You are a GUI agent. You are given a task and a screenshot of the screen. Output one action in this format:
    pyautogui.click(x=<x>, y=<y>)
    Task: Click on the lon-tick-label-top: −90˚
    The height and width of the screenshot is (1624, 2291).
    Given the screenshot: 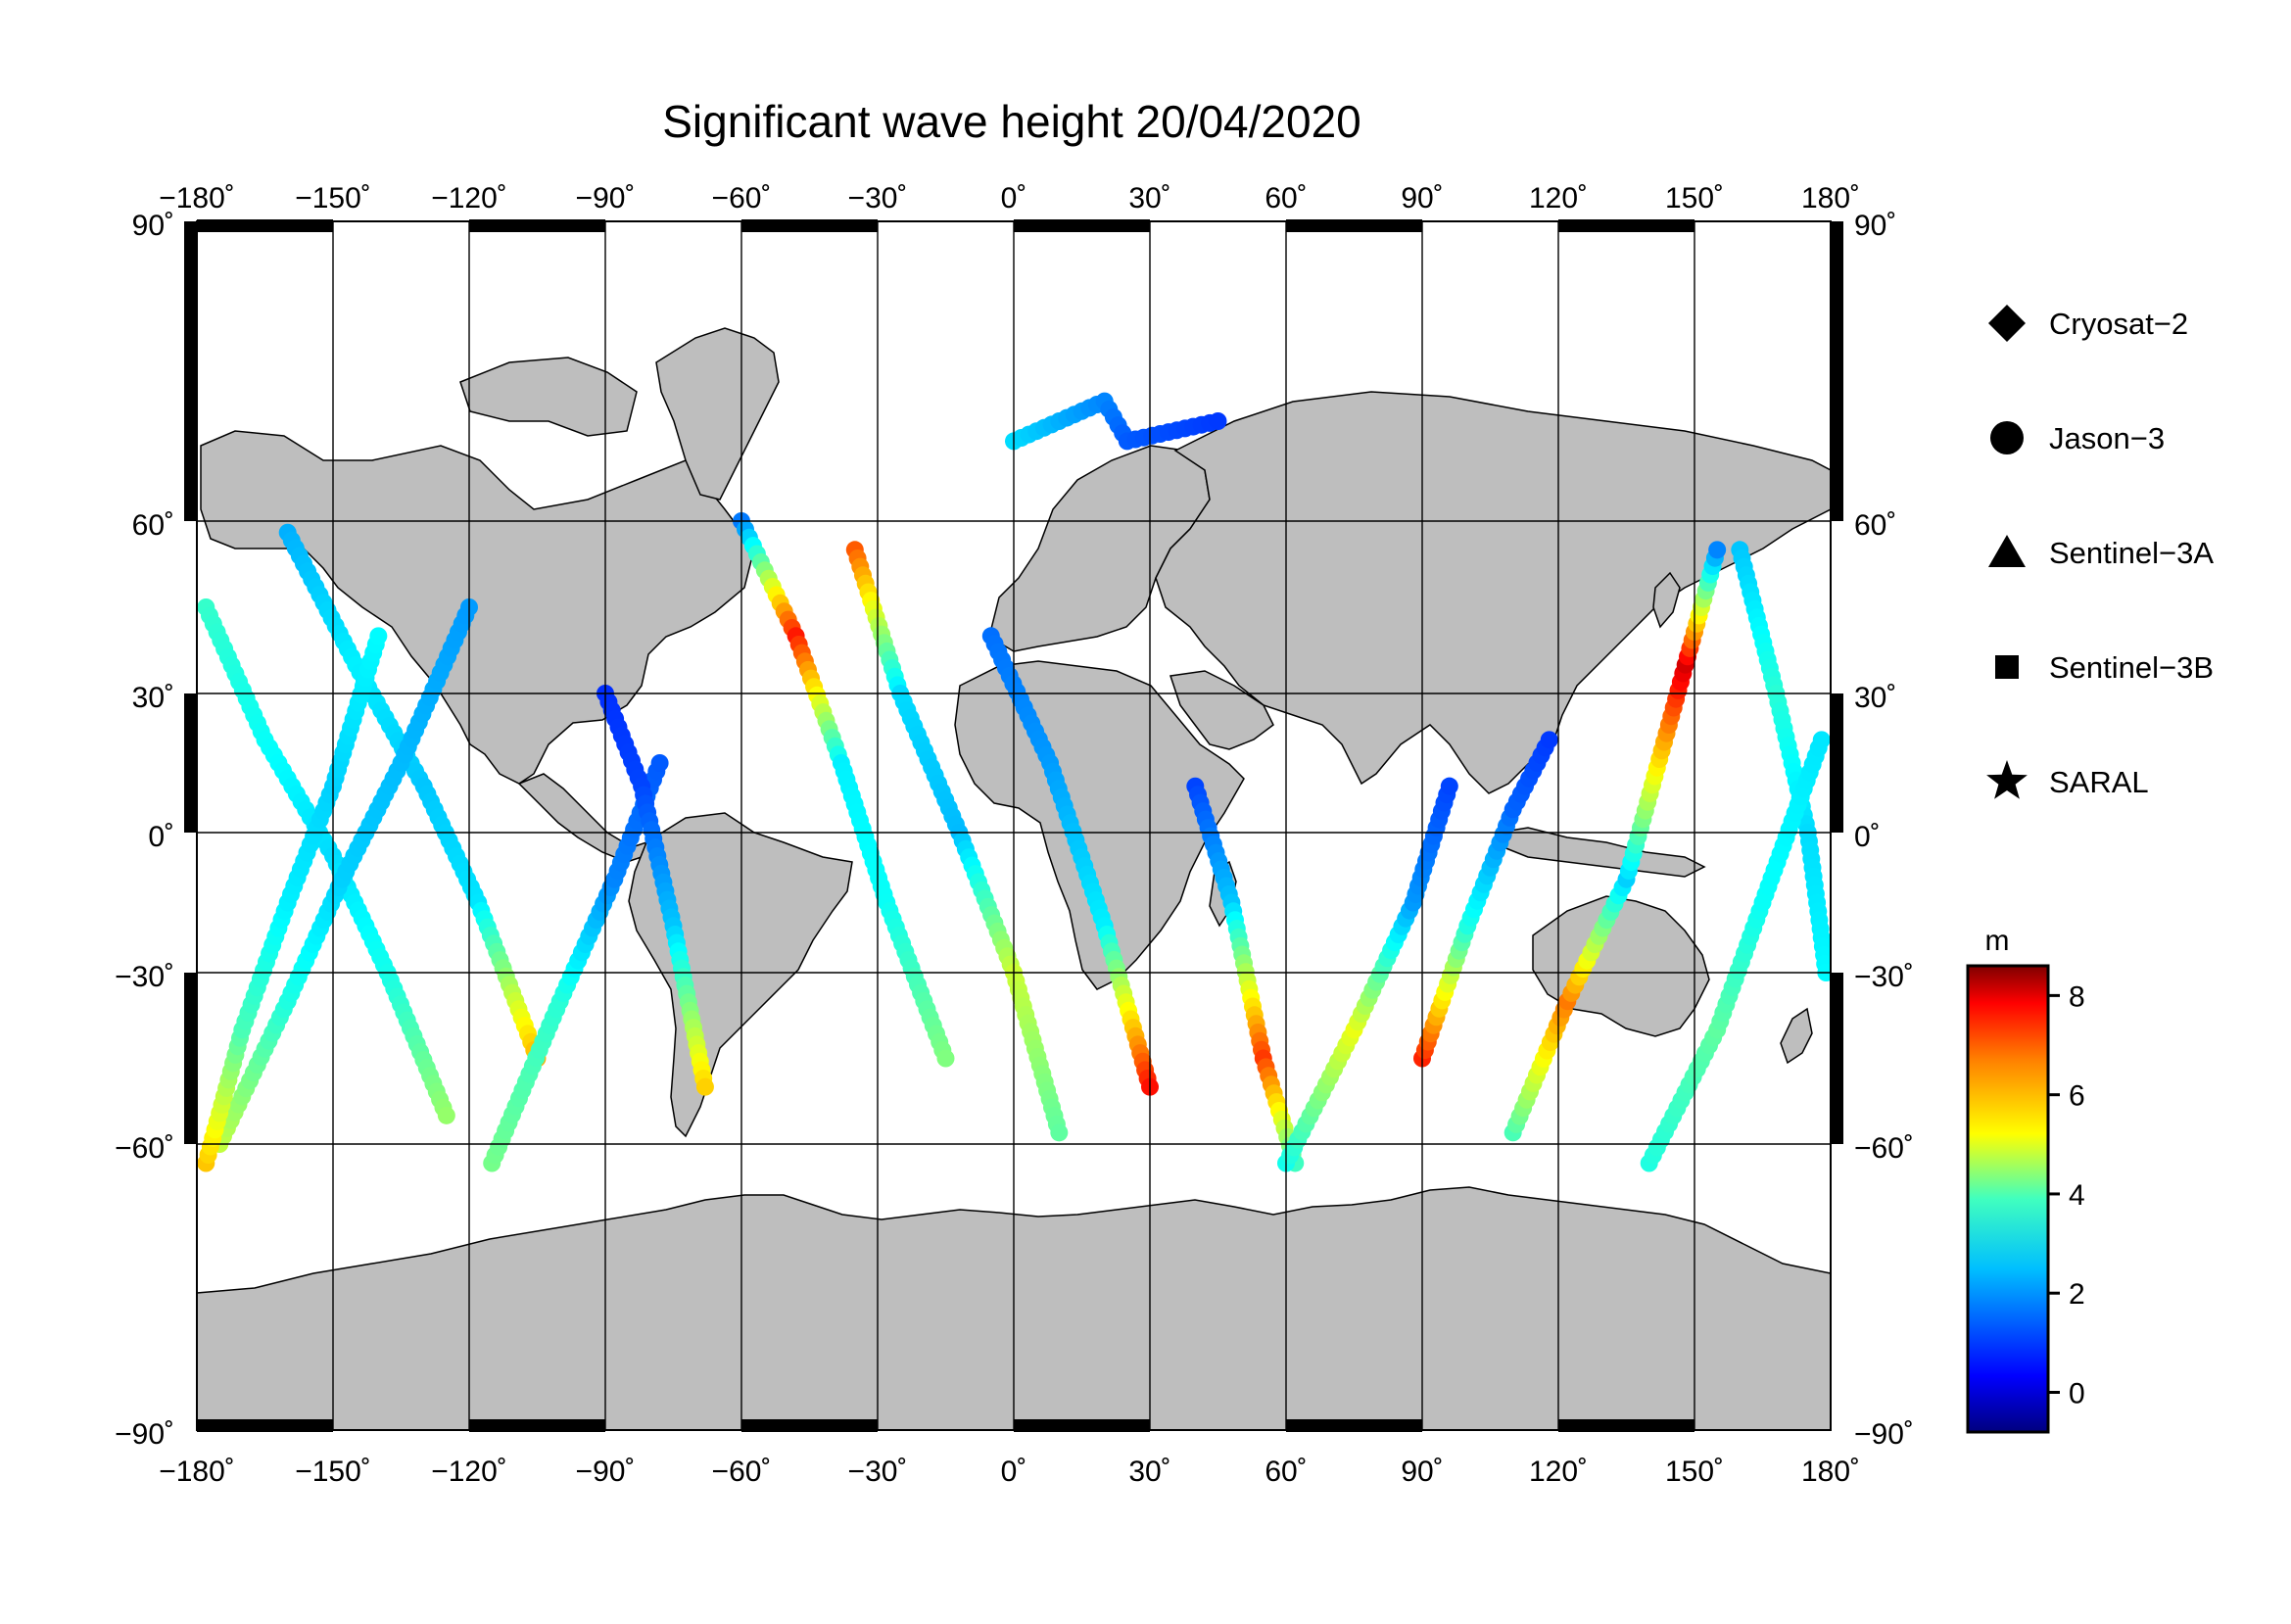 What is the action you would take?
    pyautogui.click(x=606, y=198)
    